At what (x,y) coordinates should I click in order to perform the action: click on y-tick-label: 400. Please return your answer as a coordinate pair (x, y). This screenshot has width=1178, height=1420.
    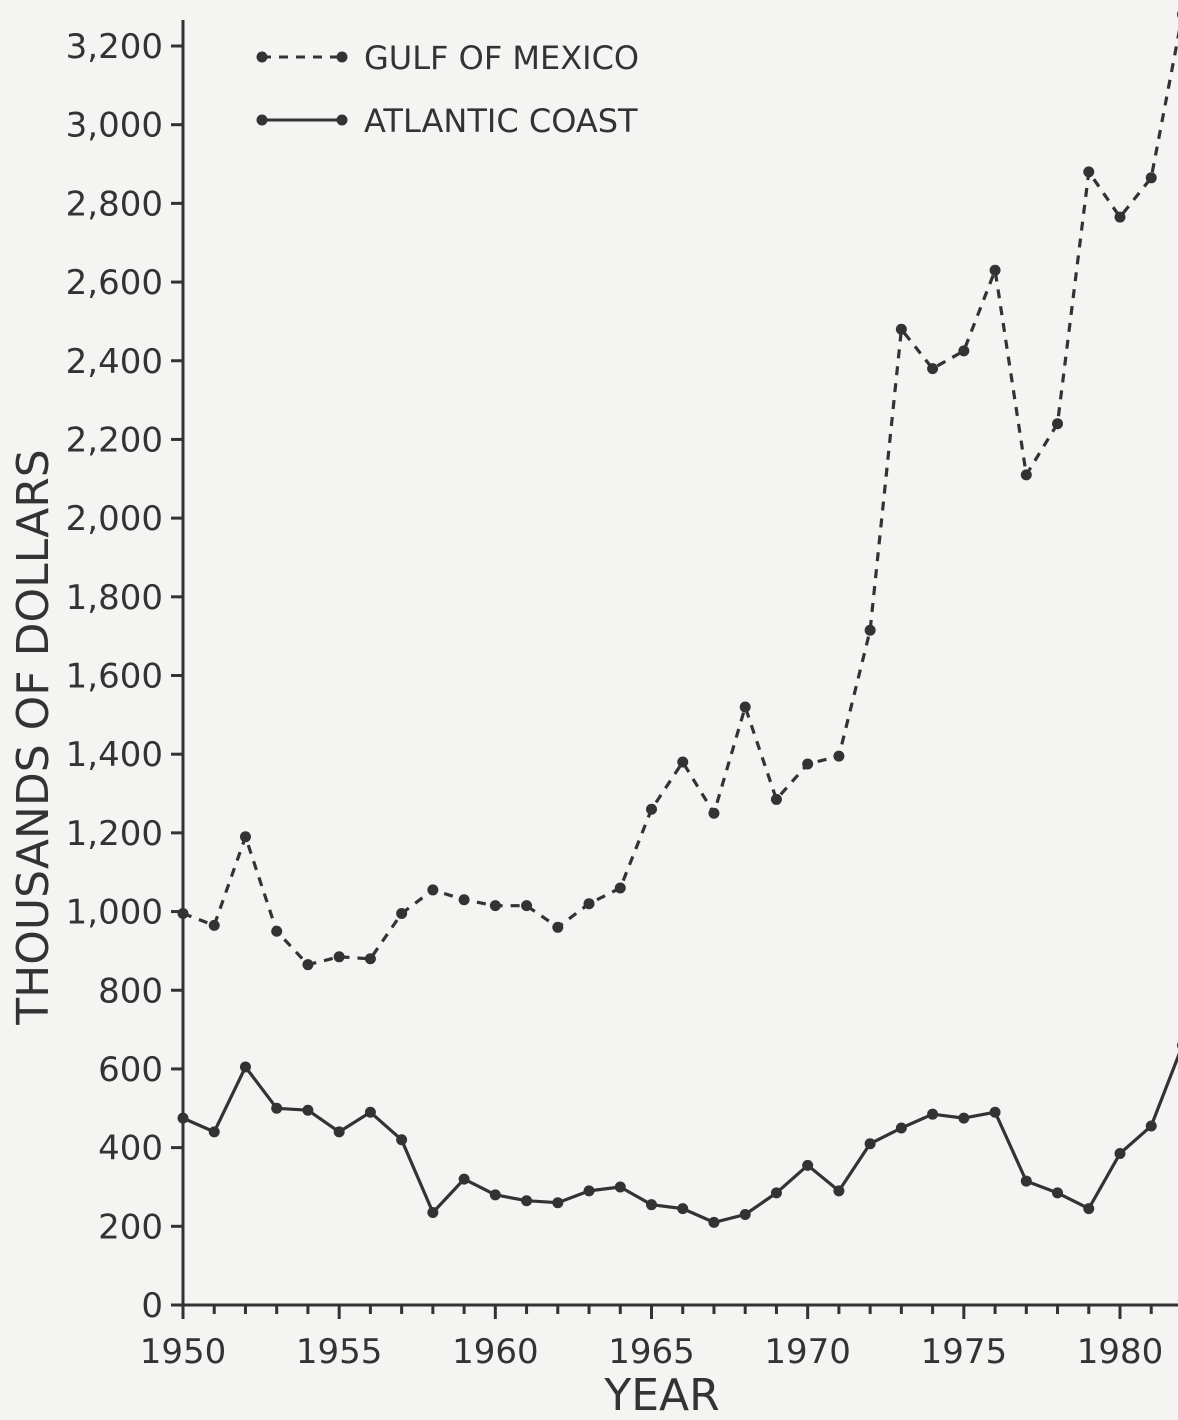
    Looking at the image, I should click on (130, 1149).